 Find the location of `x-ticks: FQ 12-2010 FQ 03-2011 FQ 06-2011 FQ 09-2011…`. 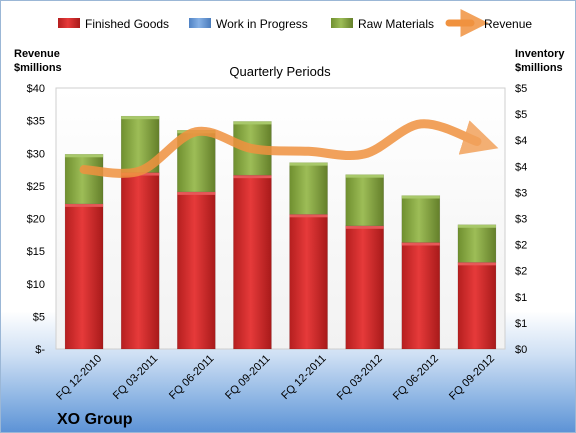

x-ticks: FQ 12-2010 FQ 03-2011 FQ 06-2011 FQ 09-2011… is located at coordinates (275, 378).